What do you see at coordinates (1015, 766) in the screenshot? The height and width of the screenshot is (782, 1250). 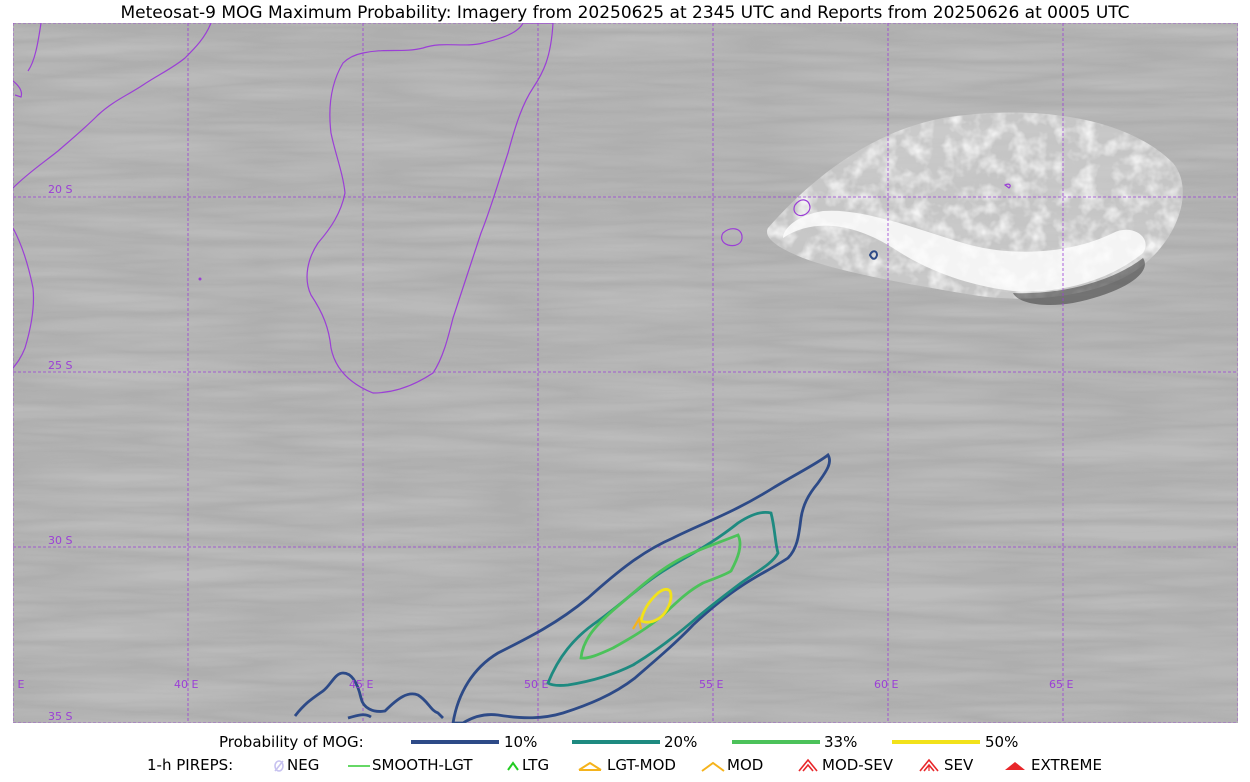 I see `extreme-icon` at bounding box center [1015, 766].